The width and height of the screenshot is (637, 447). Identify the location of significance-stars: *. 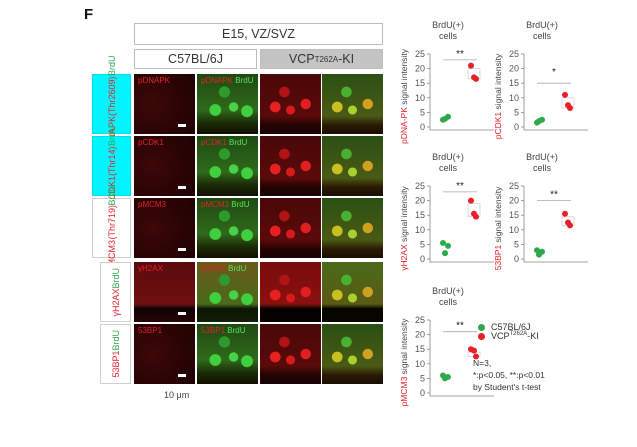
(554, 72).